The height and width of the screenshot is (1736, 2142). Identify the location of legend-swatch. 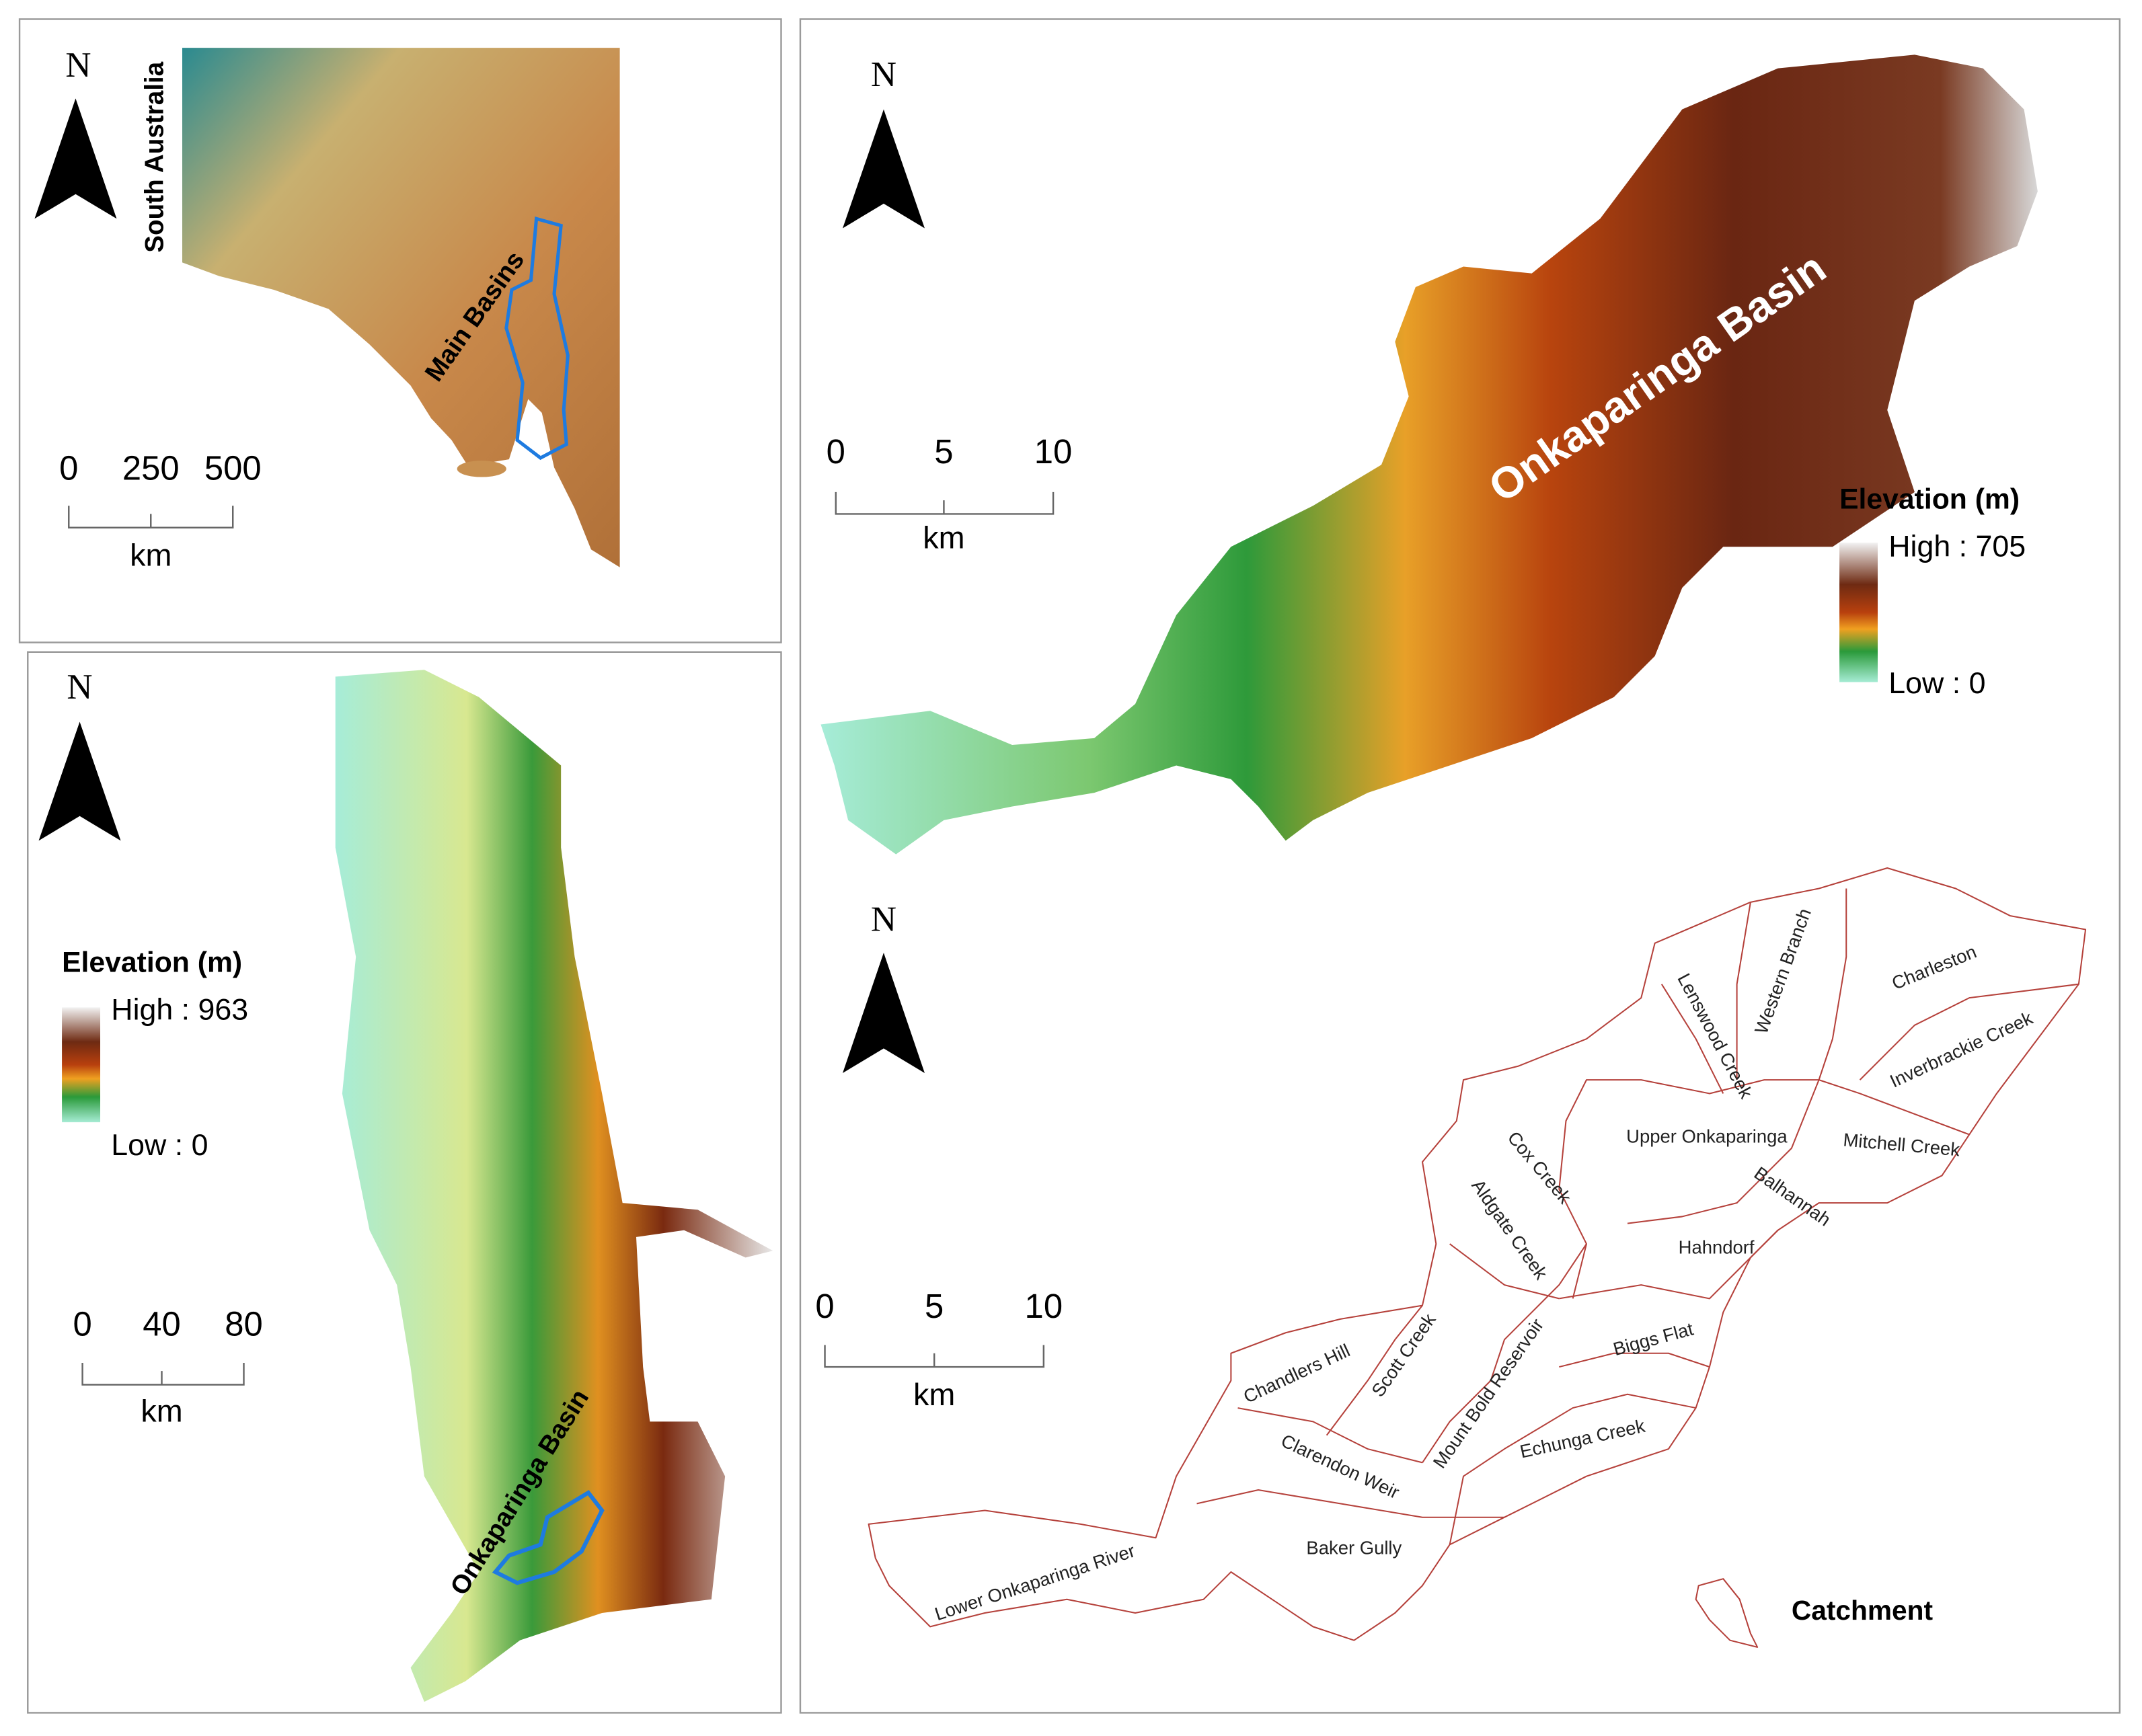
(1727, 1613).